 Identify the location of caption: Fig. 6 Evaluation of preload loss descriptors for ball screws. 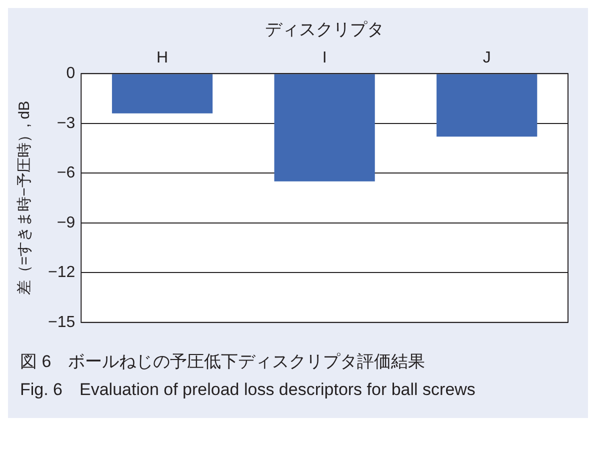
(248, 390).